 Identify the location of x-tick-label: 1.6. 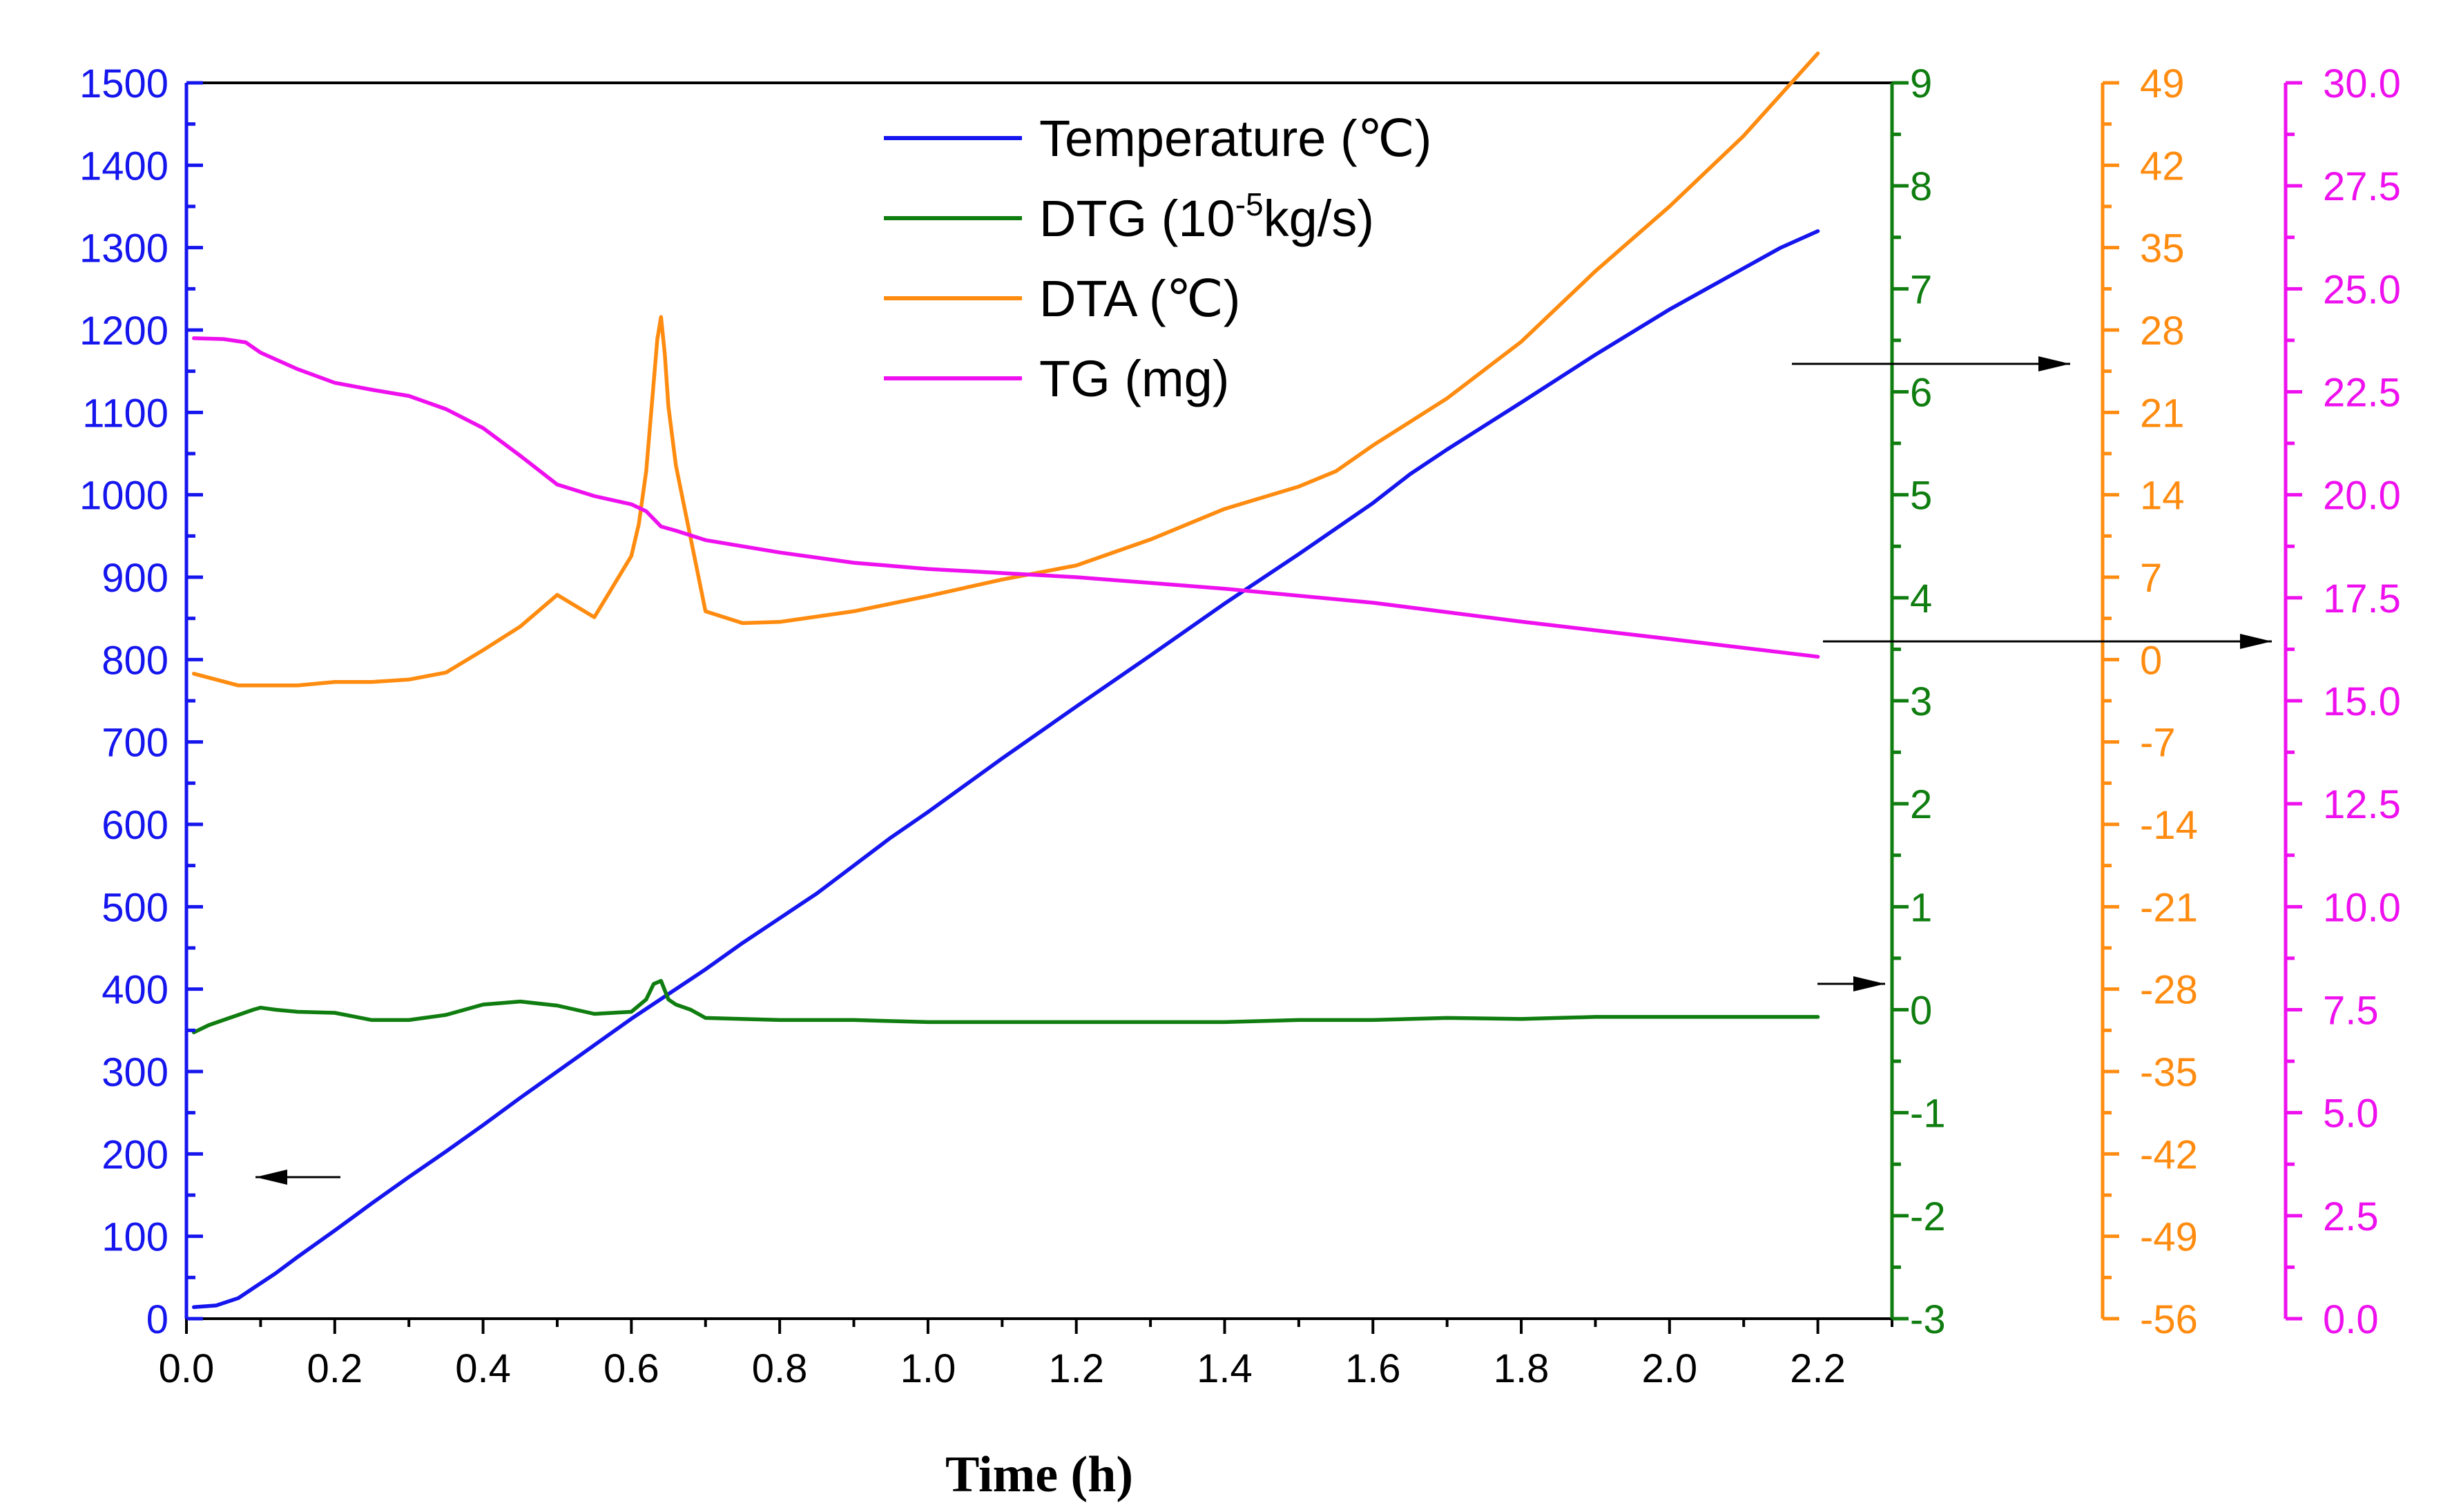
(1373, 1369).